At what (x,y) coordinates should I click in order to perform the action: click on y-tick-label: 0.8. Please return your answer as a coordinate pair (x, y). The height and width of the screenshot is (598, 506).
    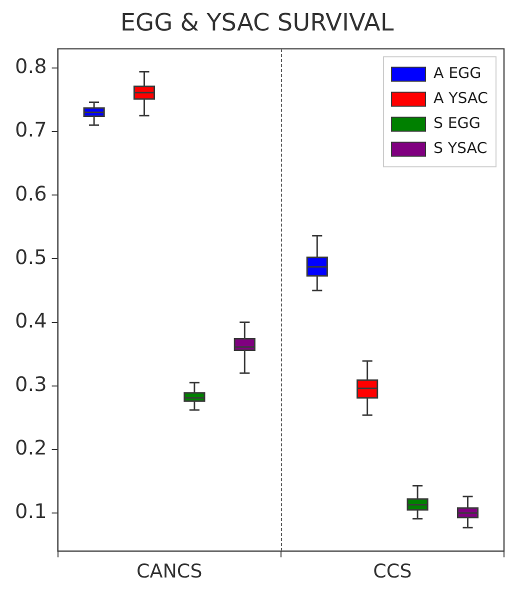
    Looking at the image, I should click on (30, 66).